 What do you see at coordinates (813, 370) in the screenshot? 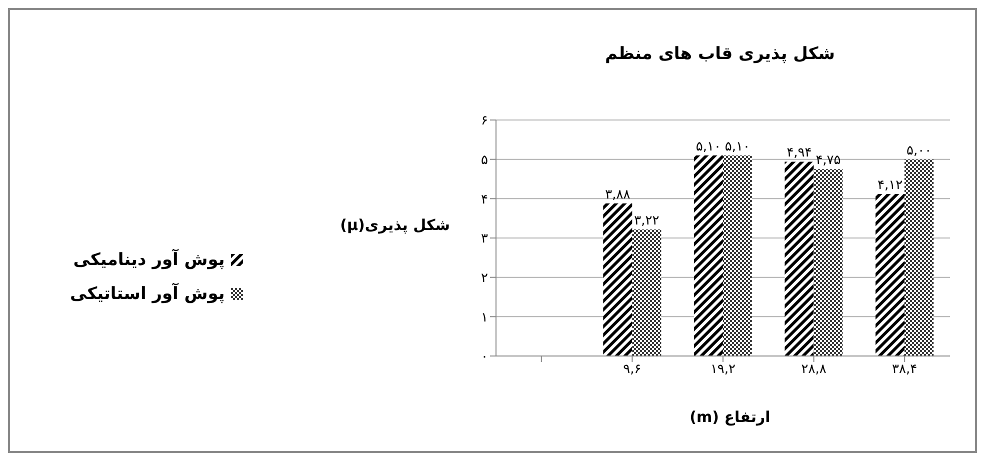
I see `x-tick-label: ۲۸,۸` at bounding box center [813, 370].